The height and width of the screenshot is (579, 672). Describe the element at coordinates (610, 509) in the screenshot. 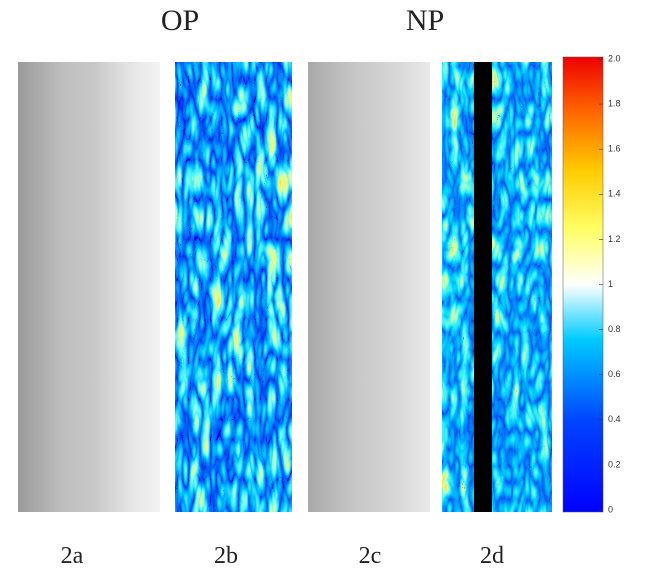

I see `colorbar-tick-label: 0` at that location.